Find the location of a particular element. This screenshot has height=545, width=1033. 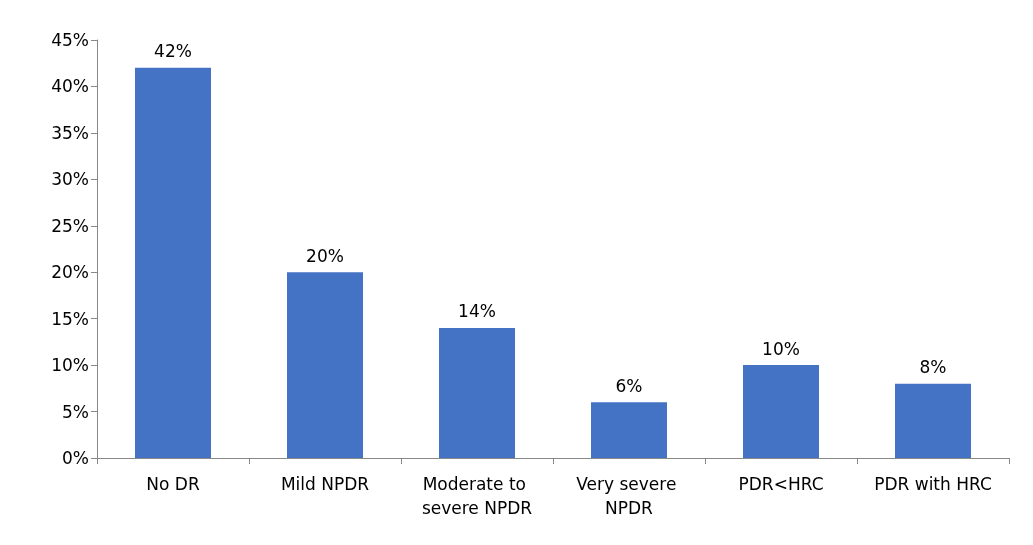

x-tick-label: Very severe NPDR is located at coordinates (629, 496).